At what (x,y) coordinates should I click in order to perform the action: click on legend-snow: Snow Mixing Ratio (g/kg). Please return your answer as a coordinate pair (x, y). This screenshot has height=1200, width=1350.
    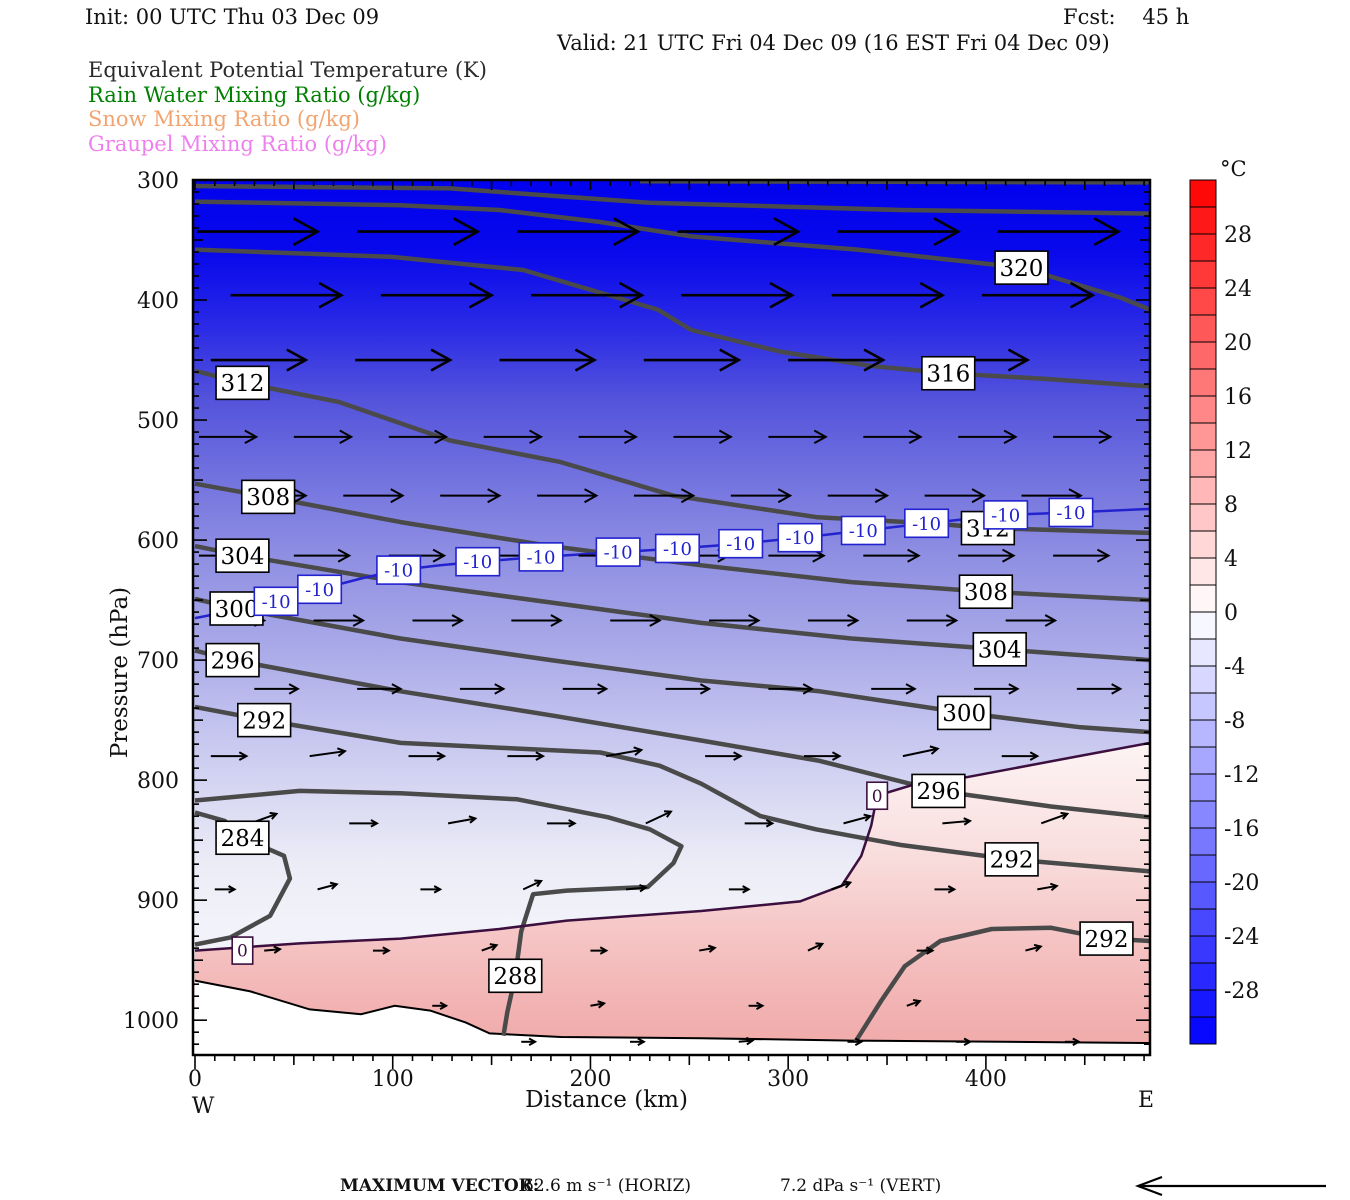
    Looking at the image, I should click on (224, 119).